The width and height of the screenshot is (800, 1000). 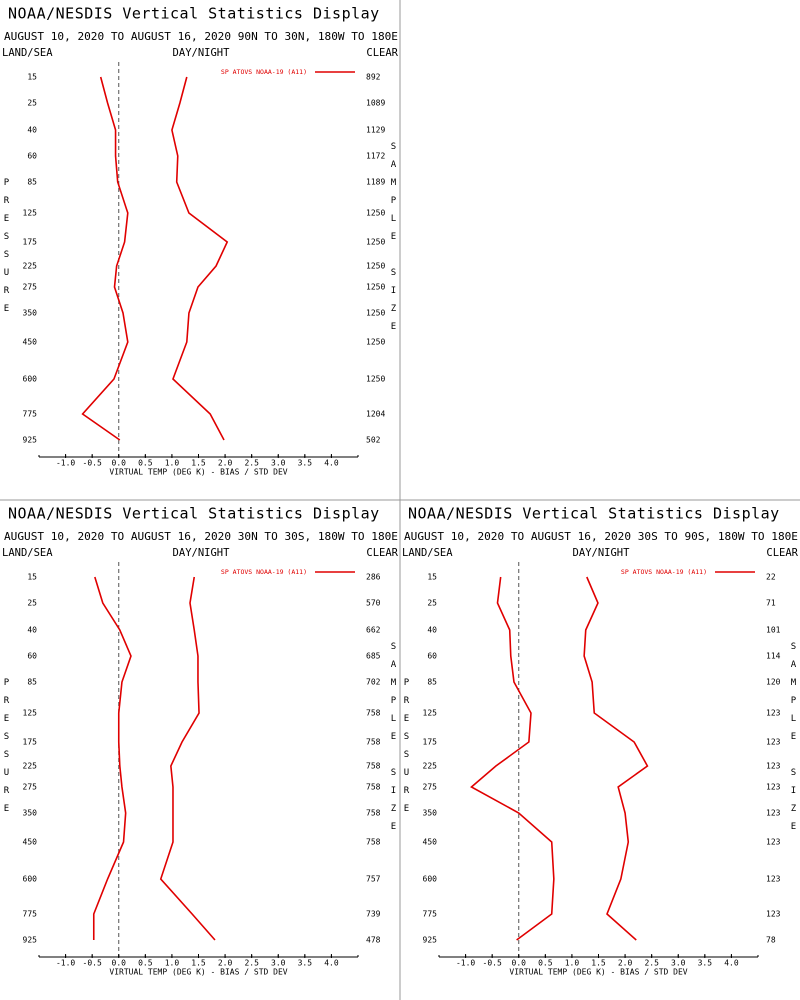 What do you see at coordinates (373, 603) in the screenshot?
I see `sample-size: 570` at bounding box center [373, 603].